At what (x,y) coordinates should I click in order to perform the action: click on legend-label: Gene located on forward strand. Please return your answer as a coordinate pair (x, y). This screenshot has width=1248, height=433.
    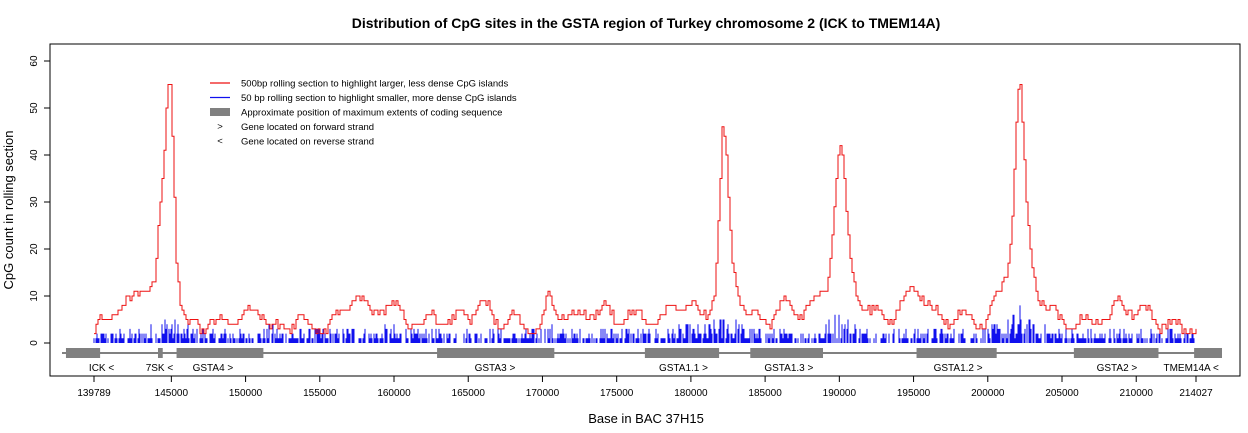
    Looking at the image, I should click on (307, 127).